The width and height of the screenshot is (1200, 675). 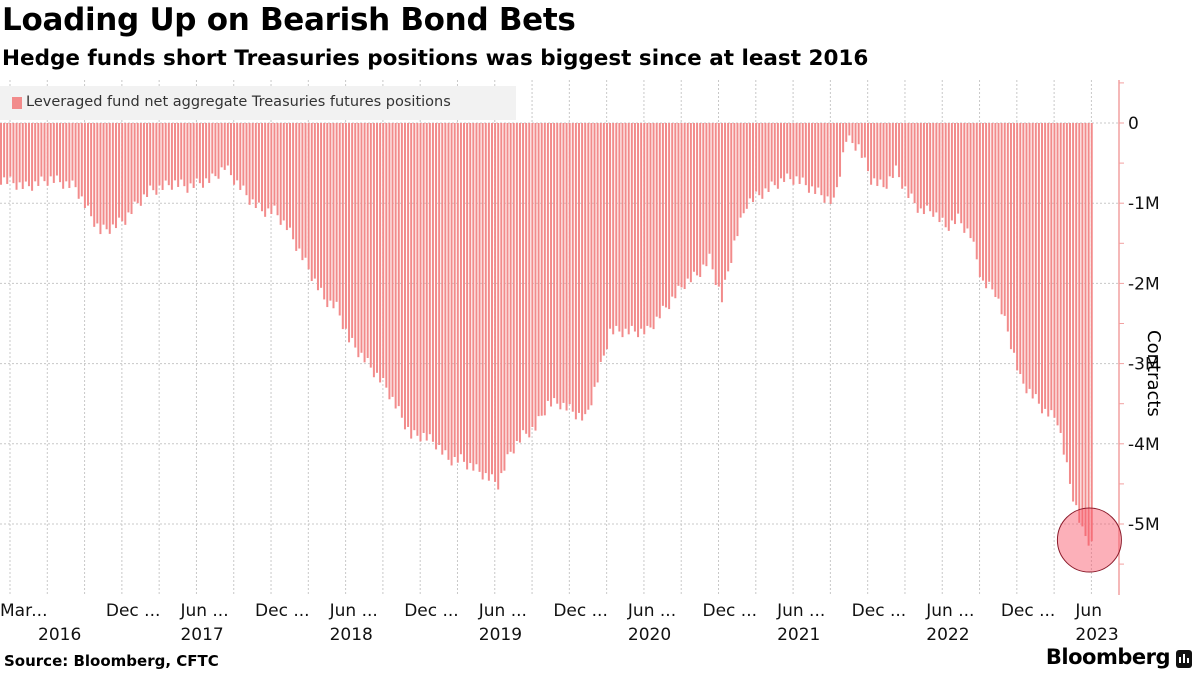 What do you see at coordinates (1144, 365) in the screenshot?
I see `y-tick-label: -3M` at bounding box center [1144, 365].